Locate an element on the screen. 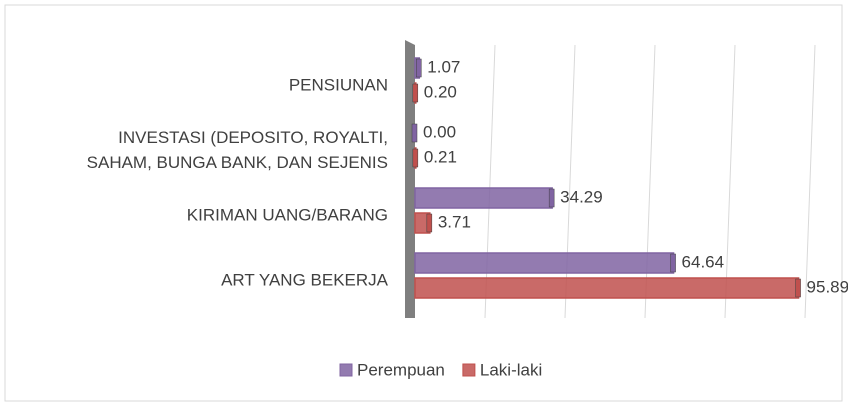  legend-label: Laki-laki is located at coordinates (511, 369).